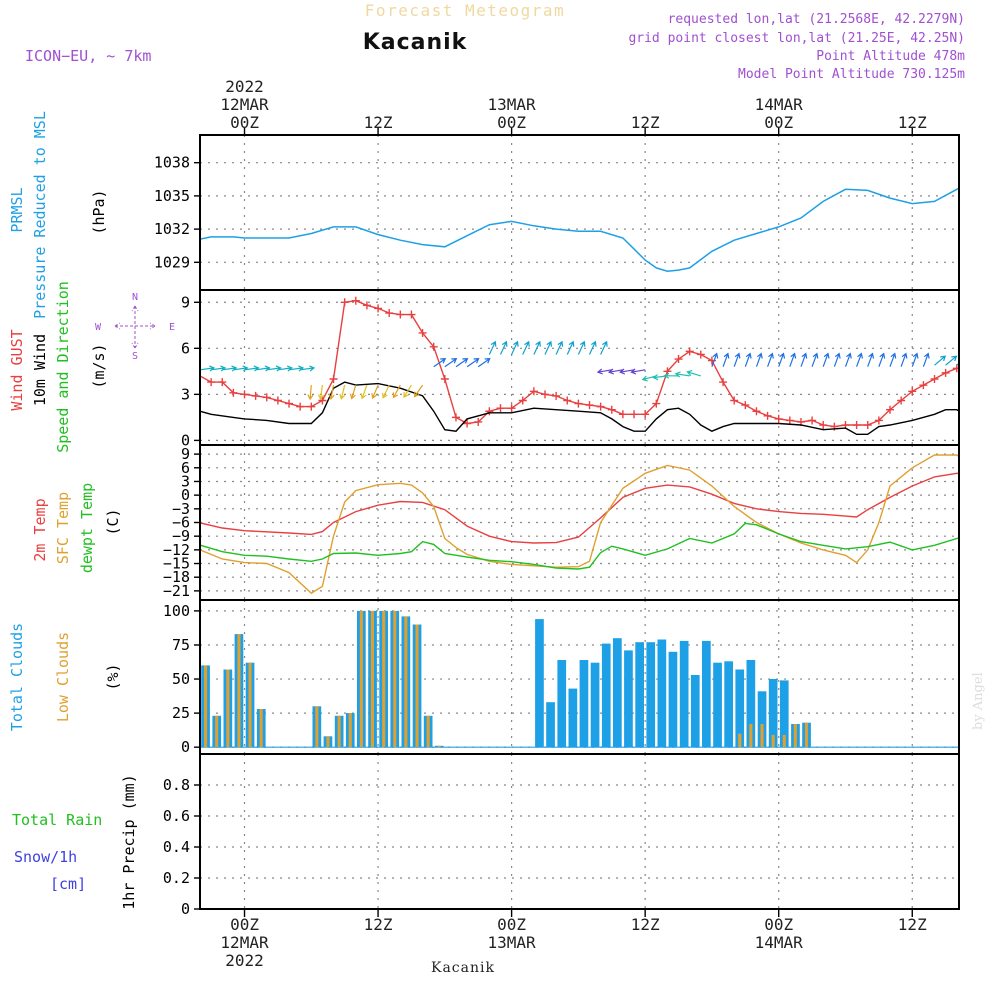  I want to click on temperature-ytick-label: −18, so click(176, 577).